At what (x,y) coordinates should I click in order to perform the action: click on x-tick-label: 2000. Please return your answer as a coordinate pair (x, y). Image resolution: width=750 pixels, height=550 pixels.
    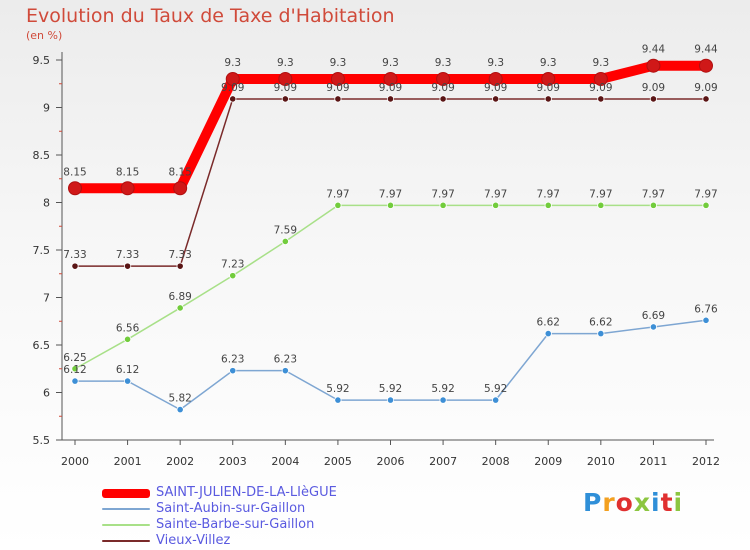
    Looking at the image, I should click on (75, 461).